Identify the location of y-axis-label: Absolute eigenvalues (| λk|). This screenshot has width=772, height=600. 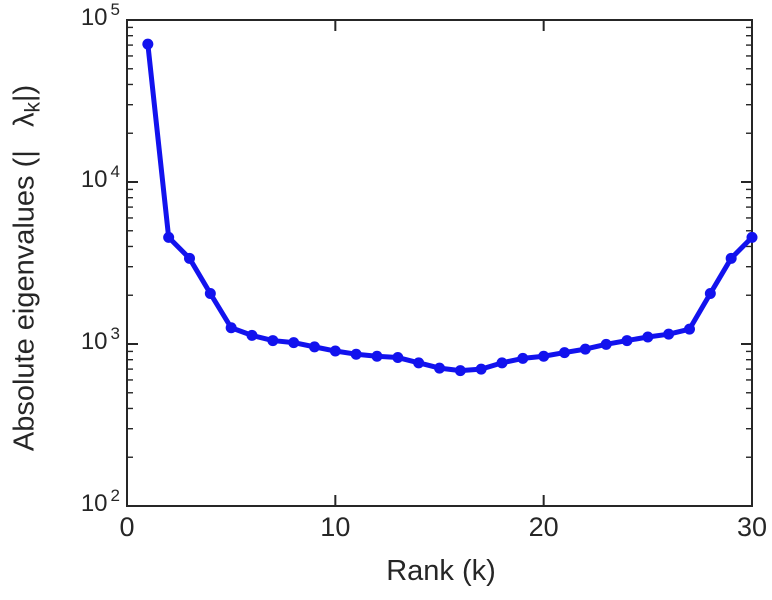
(27, 268).